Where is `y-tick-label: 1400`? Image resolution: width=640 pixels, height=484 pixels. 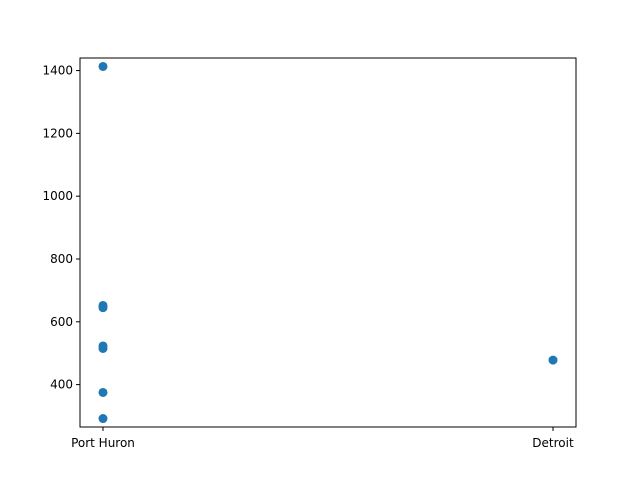 y-tick-label: 1400 is located at coordinates (57, 71).